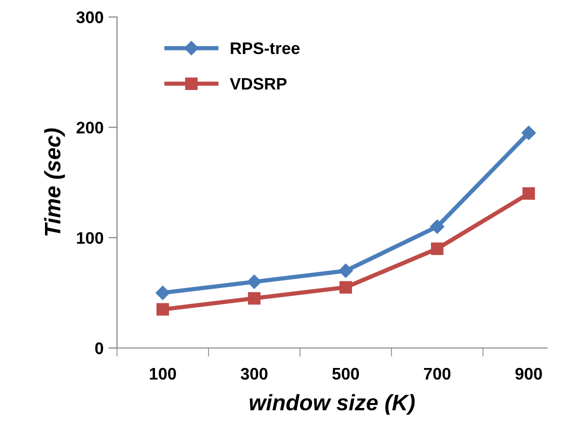  Describe the element at coordinates (528, 374) in the screenshot. I see `x-tick-label: 900` at that location.